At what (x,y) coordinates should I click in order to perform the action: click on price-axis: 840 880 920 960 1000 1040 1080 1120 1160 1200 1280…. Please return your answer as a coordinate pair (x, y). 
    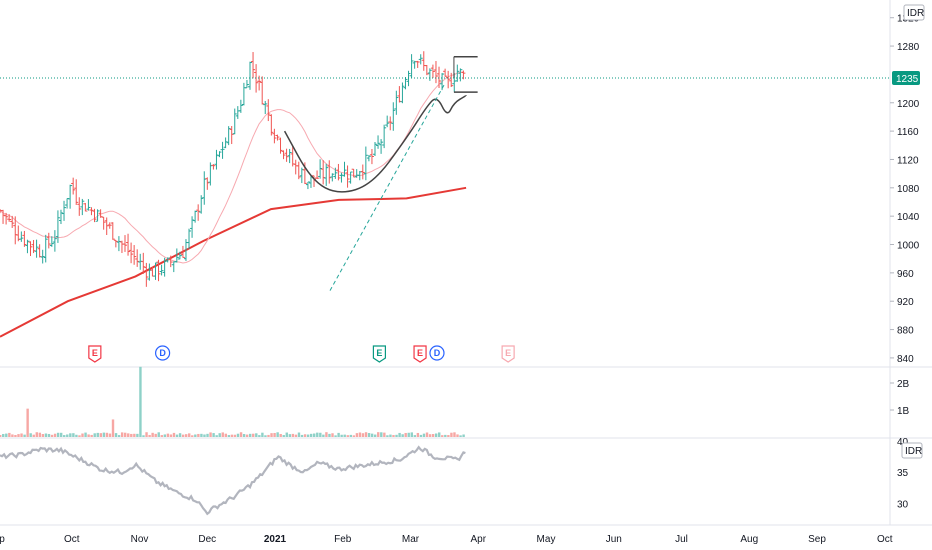
    Looking at the image, I should click on (905, 189).